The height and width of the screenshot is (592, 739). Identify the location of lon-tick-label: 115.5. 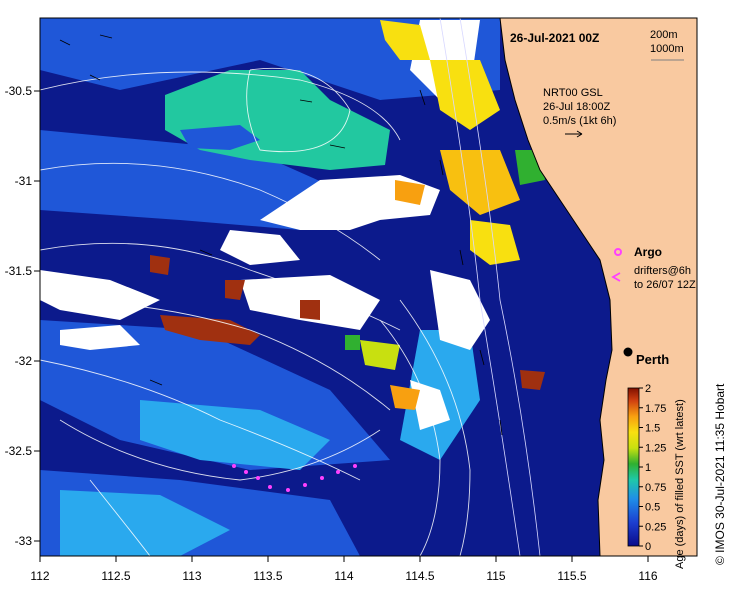
(571, 576).